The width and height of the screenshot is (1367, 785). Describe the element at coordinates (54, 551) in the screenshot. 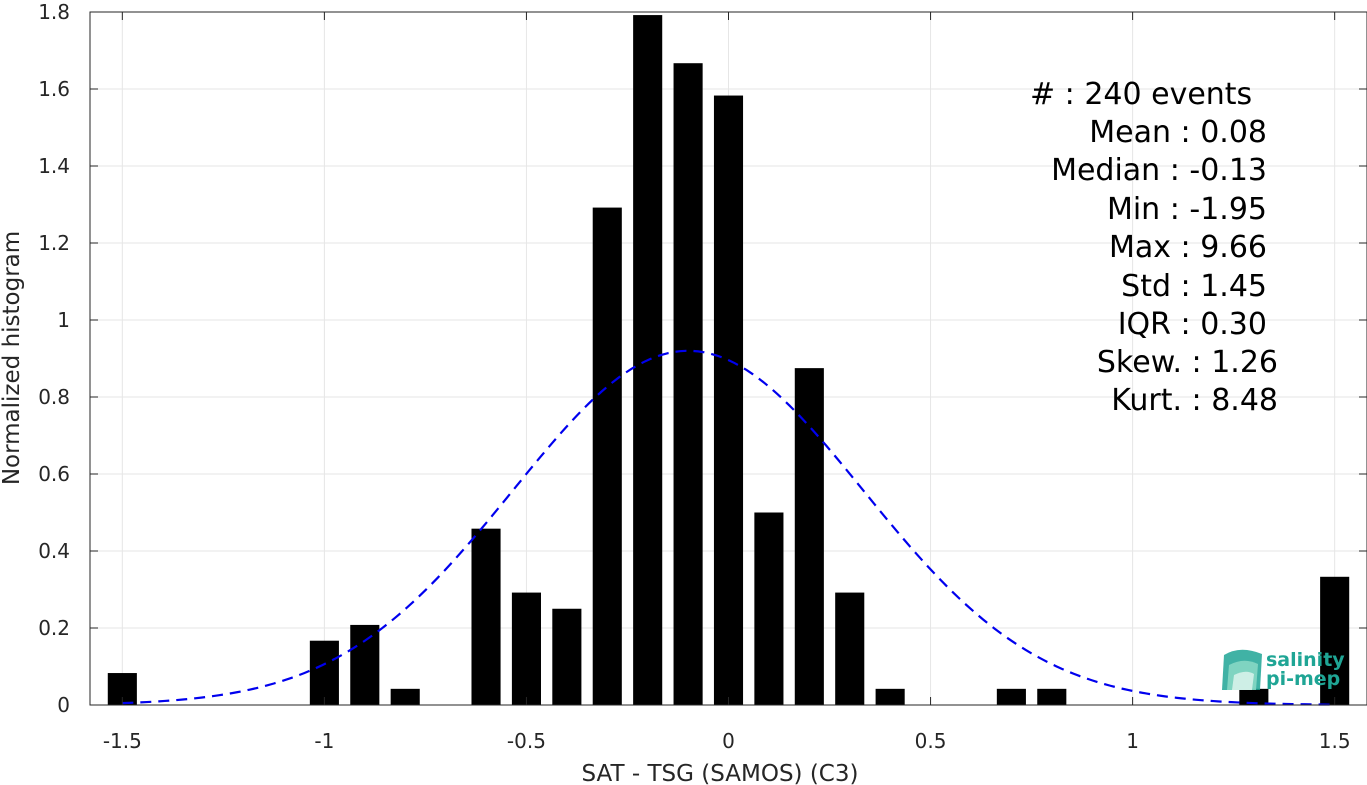

I see `y-tick-label: 0.4` at that location.